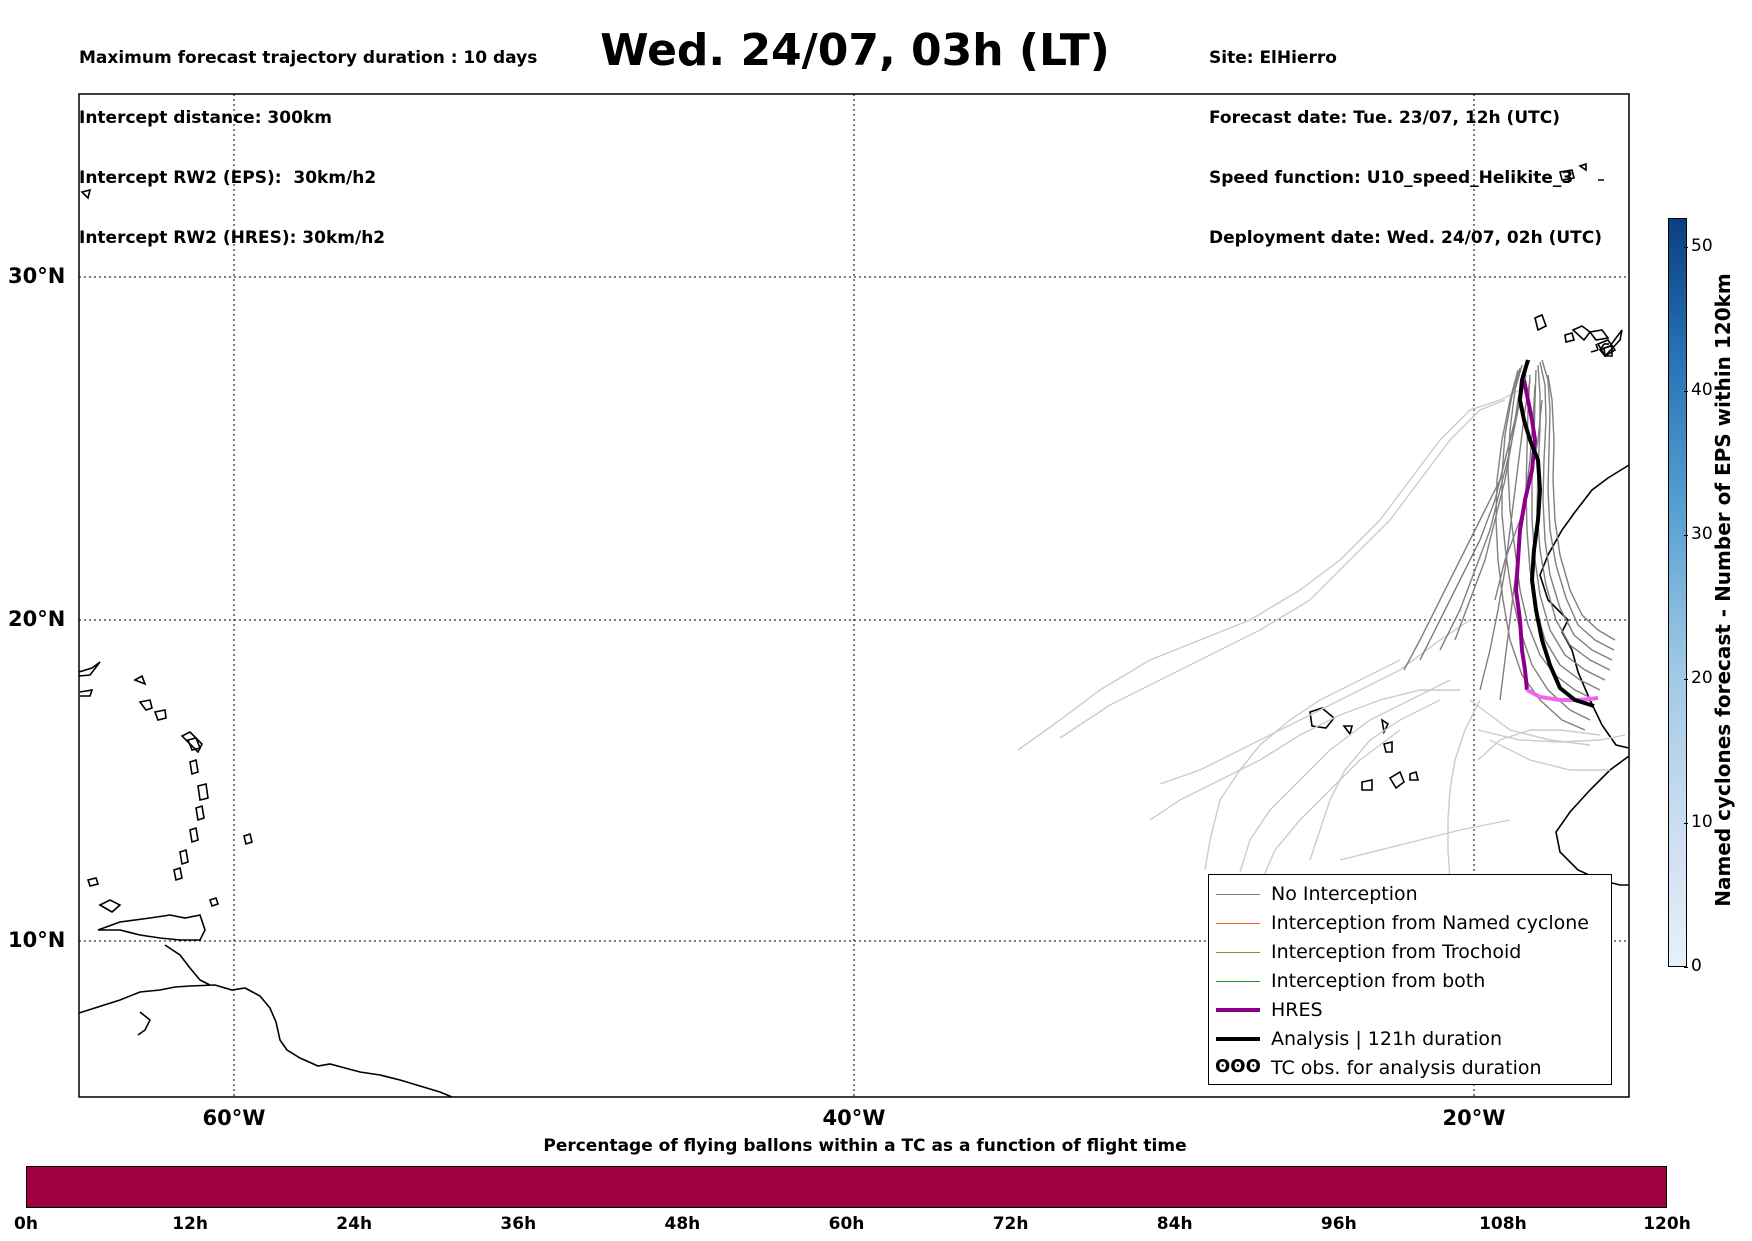  Describe the element at coordinates (1396, 952) in the screenshot. I see `legend-label: Interception from Trochoid` at that location.